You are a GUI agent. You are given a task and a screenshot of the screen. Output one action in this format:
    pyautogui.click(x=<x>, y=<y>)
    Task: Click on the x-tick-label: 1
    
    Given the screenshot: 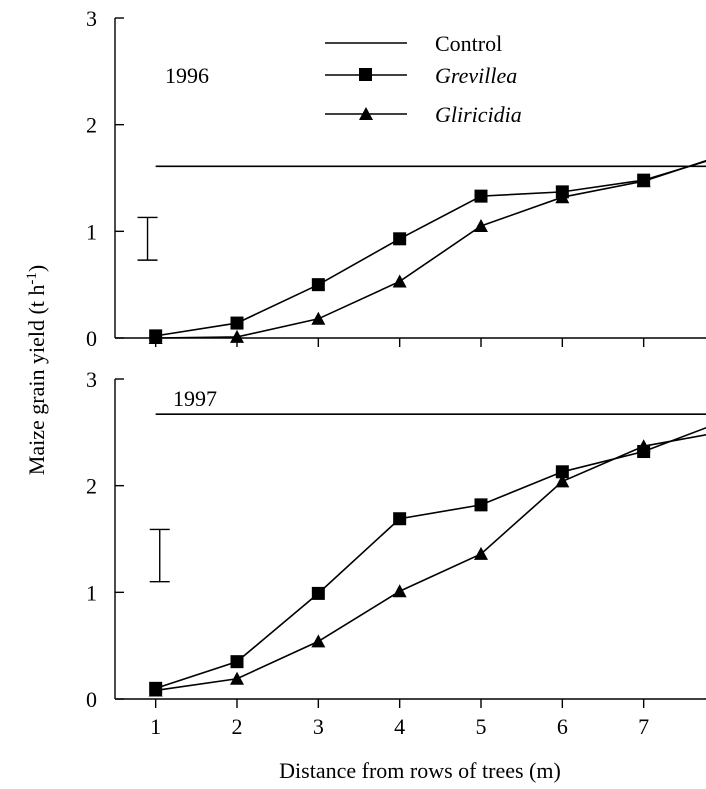 What is the action you would take?
    pyautogui.click(x=155, y=726)
    